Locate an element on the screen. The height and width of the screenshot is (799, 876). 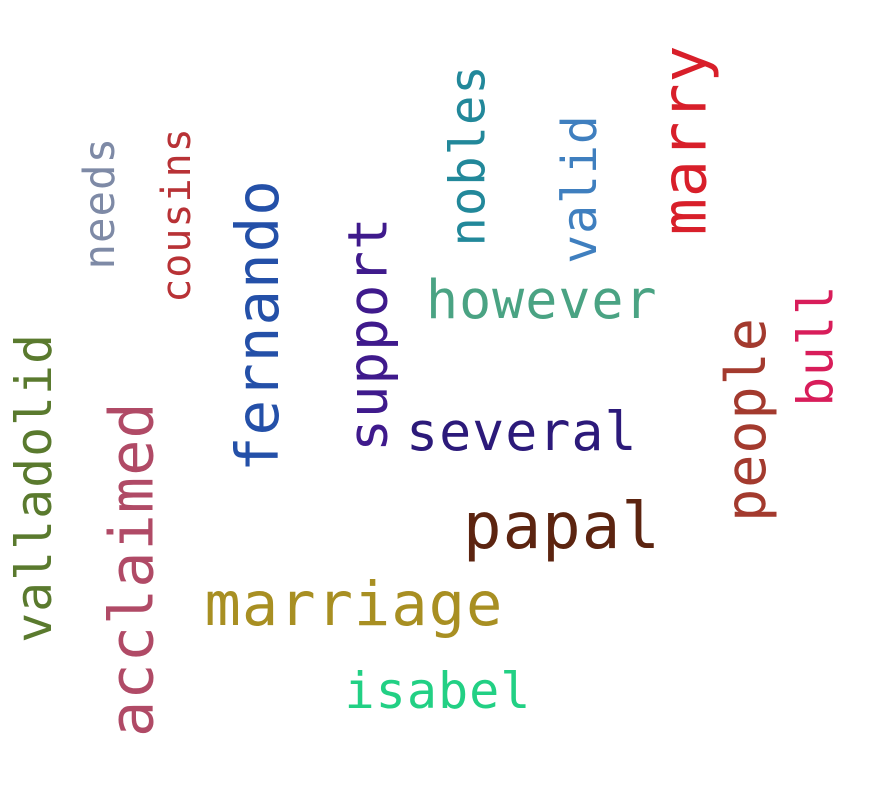
word-needs: needs is located at coordinates (99, 203).